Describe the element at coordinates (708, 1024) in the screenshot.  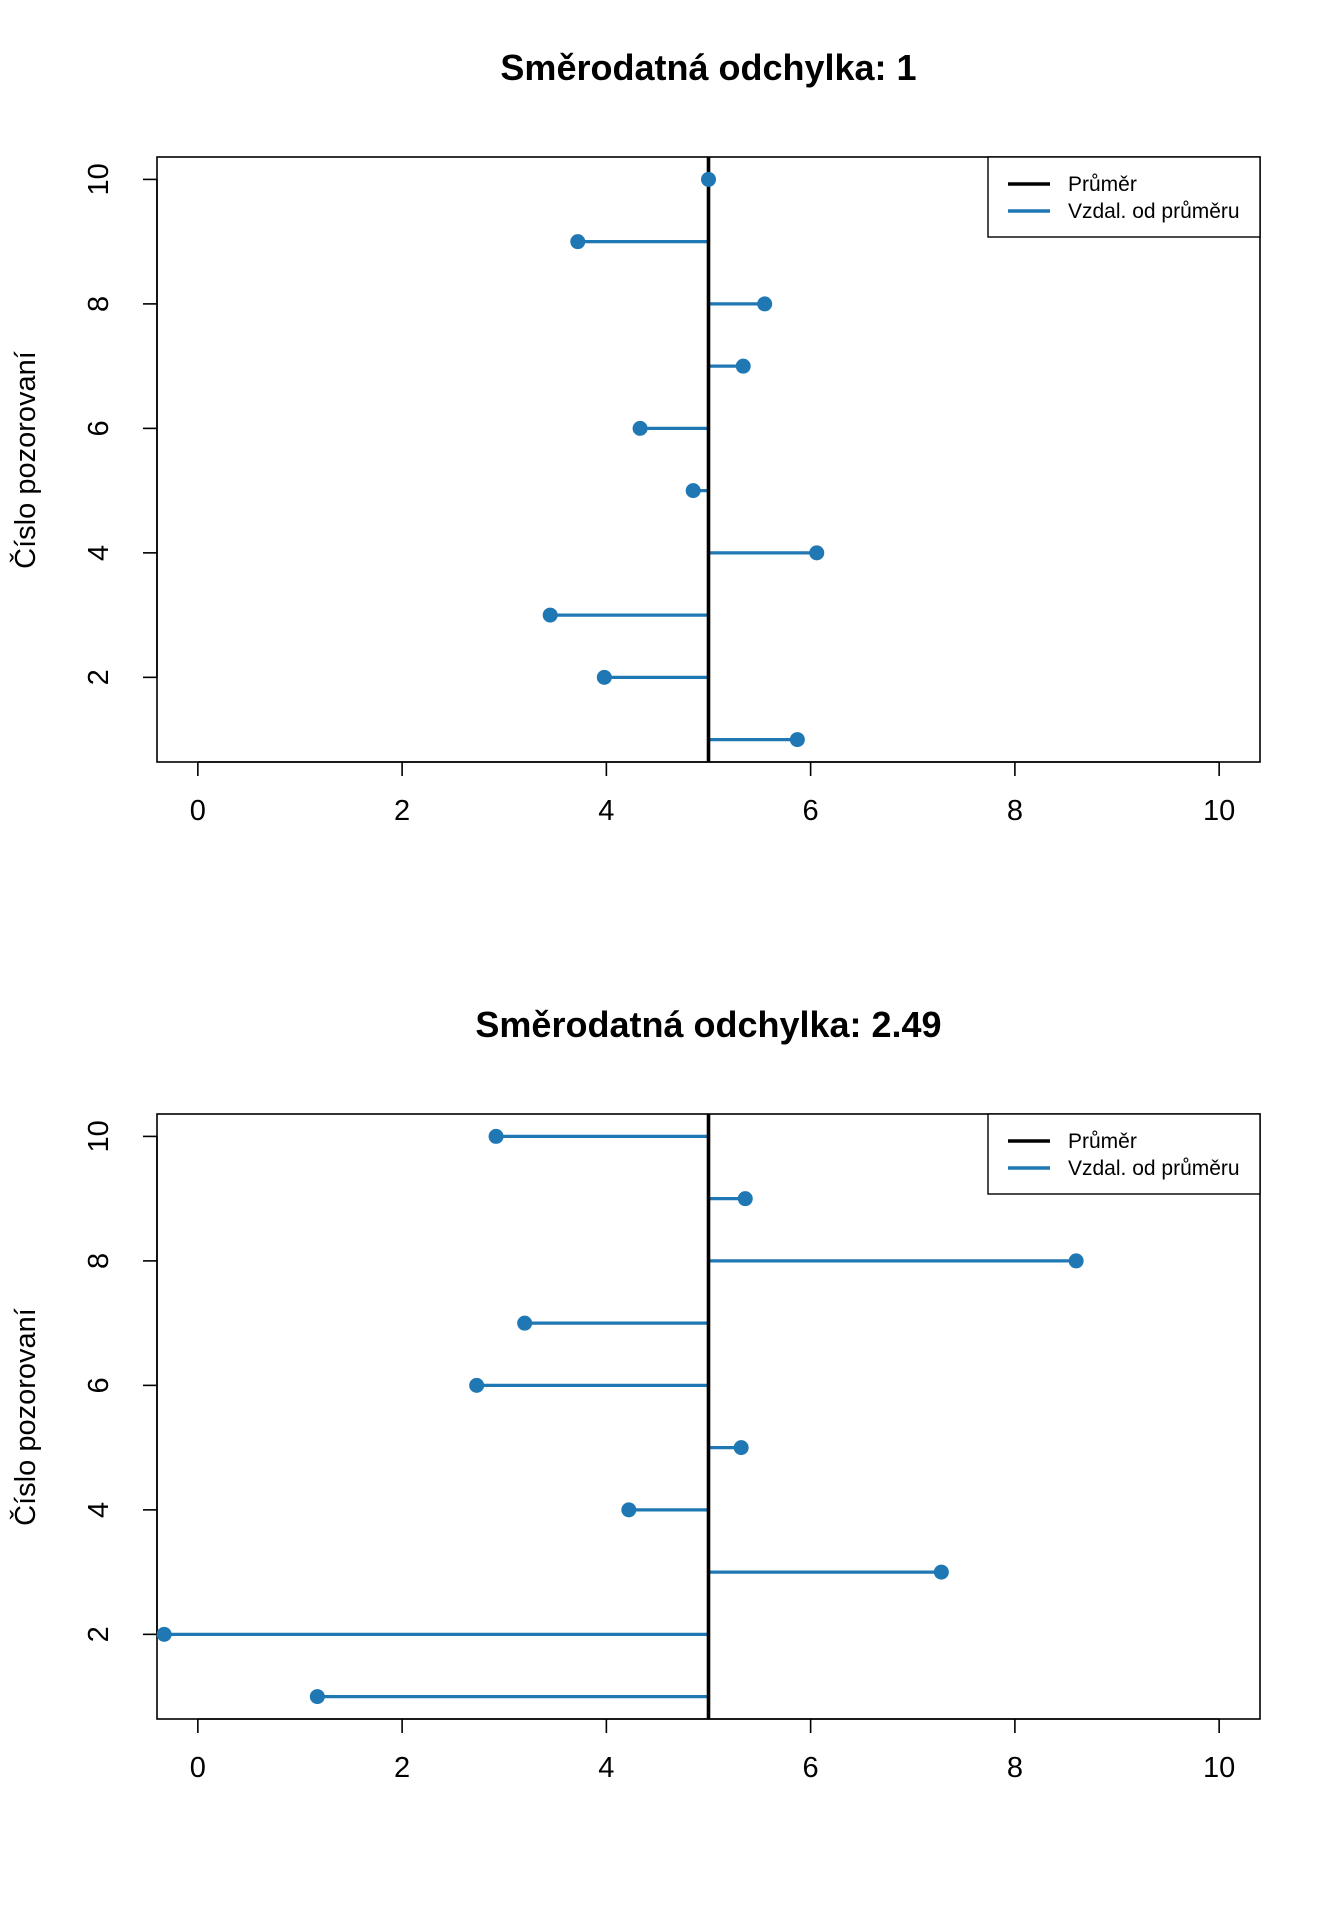
I see `chart-title: Směrodatná odchylka: 2.49` at that location.